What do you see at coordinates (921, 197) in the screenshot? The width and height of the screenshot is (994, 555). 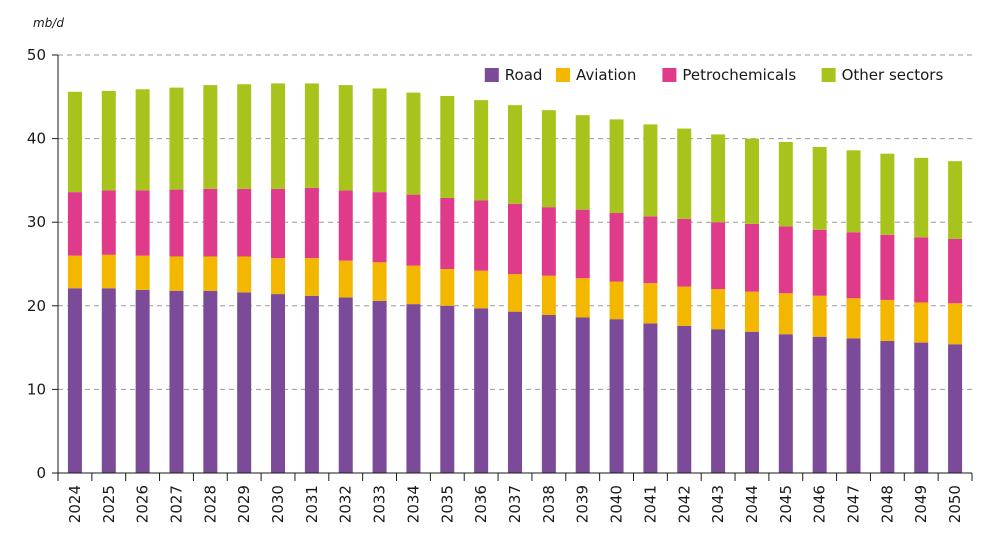 I see `bar-other-sectors-2049` at bounding box center [921, 197].